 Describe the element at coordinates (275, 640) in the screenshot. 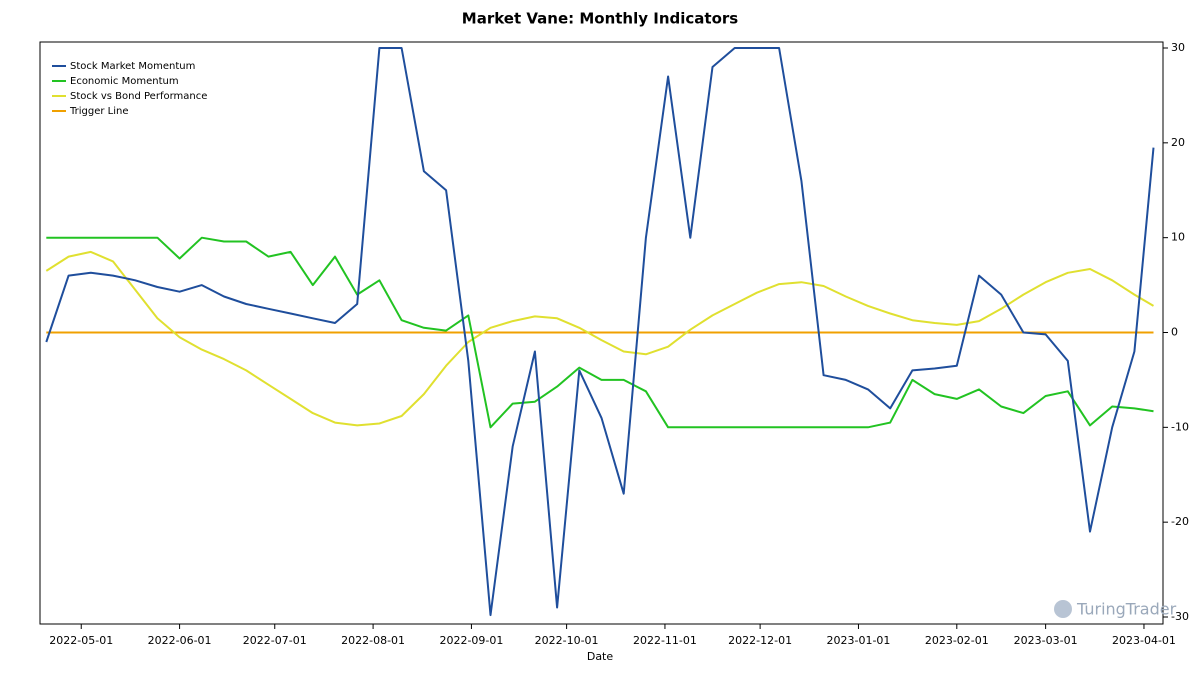

I see `x-tick-label: 2022-07-01` at that location.